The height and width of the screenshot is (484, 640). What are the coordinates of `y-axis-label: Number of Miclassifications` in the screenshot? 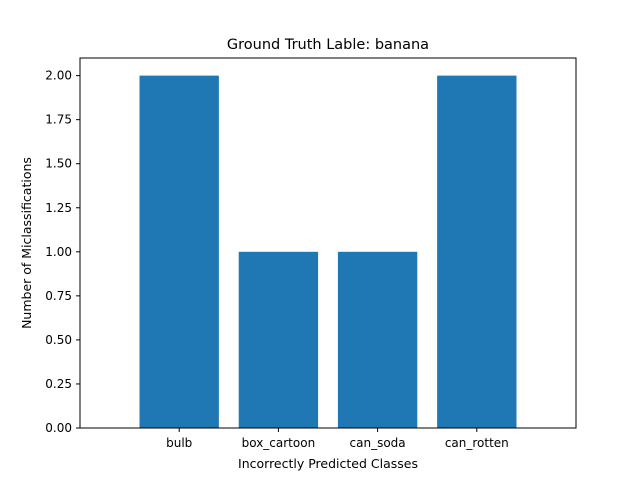 It's located at (26, 243).